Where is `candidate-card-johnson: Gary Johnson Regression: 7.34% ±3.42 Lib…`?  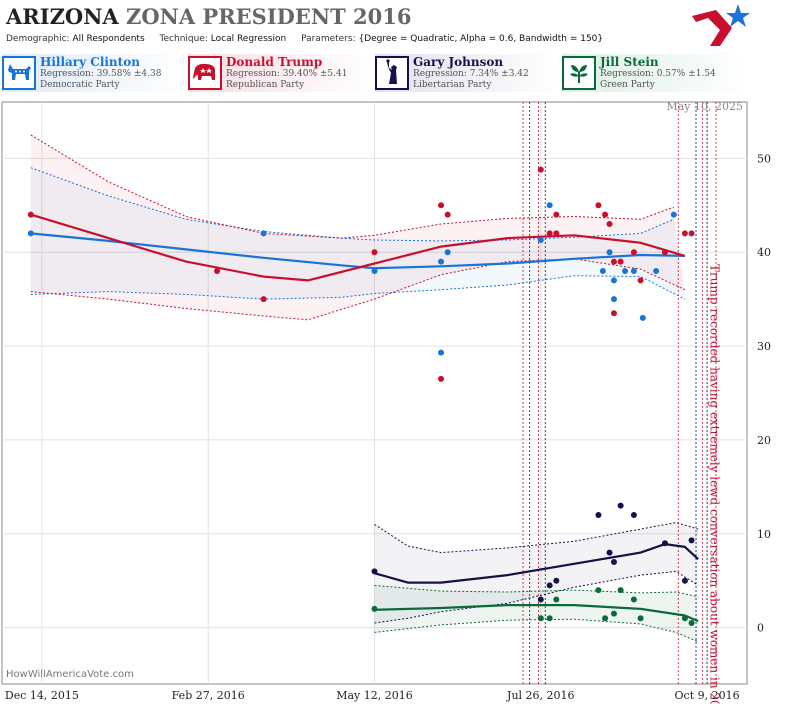
candidate-card-johnson: Gary Johnson Regression: 7.34% ±3.42 Lib… is located at coordinates (468, 73).